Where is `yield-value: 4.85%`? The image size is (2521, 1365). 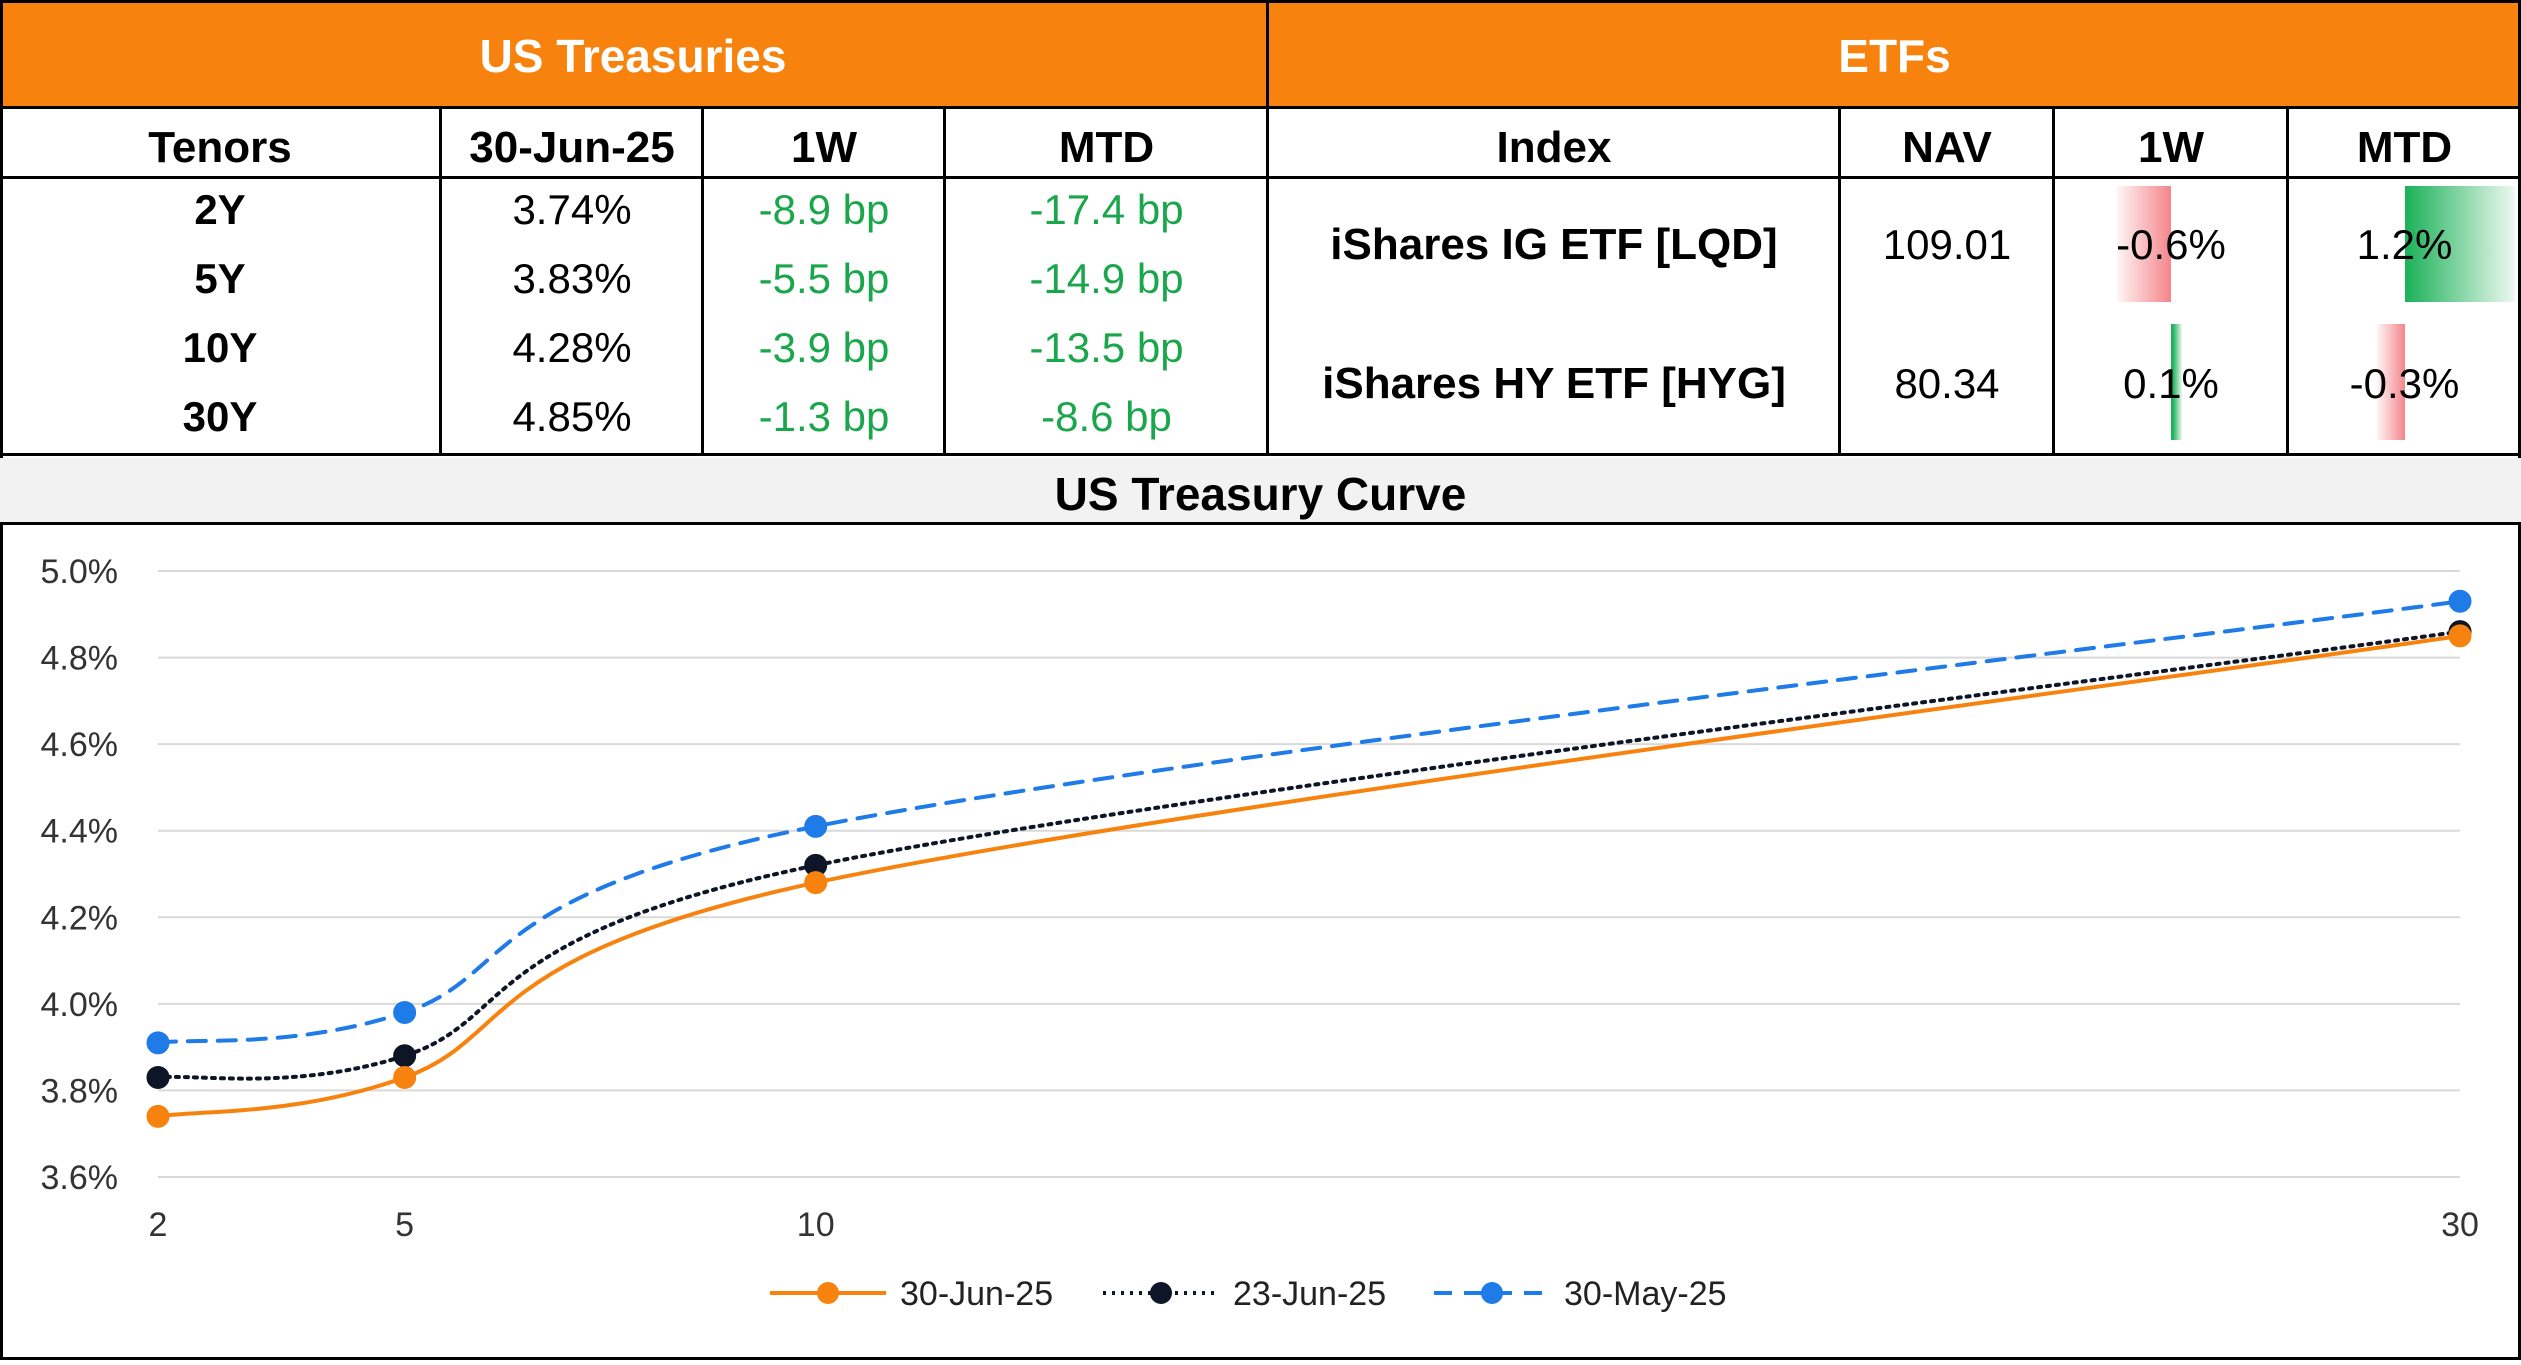
yield-value: 4.85% is located at coordinates (572, 416).